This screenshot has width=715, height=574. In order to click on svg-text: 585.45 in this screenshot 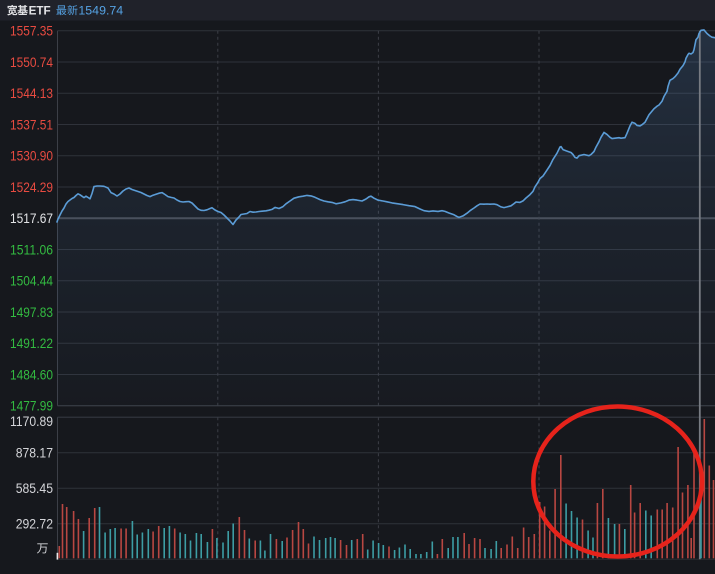, I will do `click(34, 488)`.